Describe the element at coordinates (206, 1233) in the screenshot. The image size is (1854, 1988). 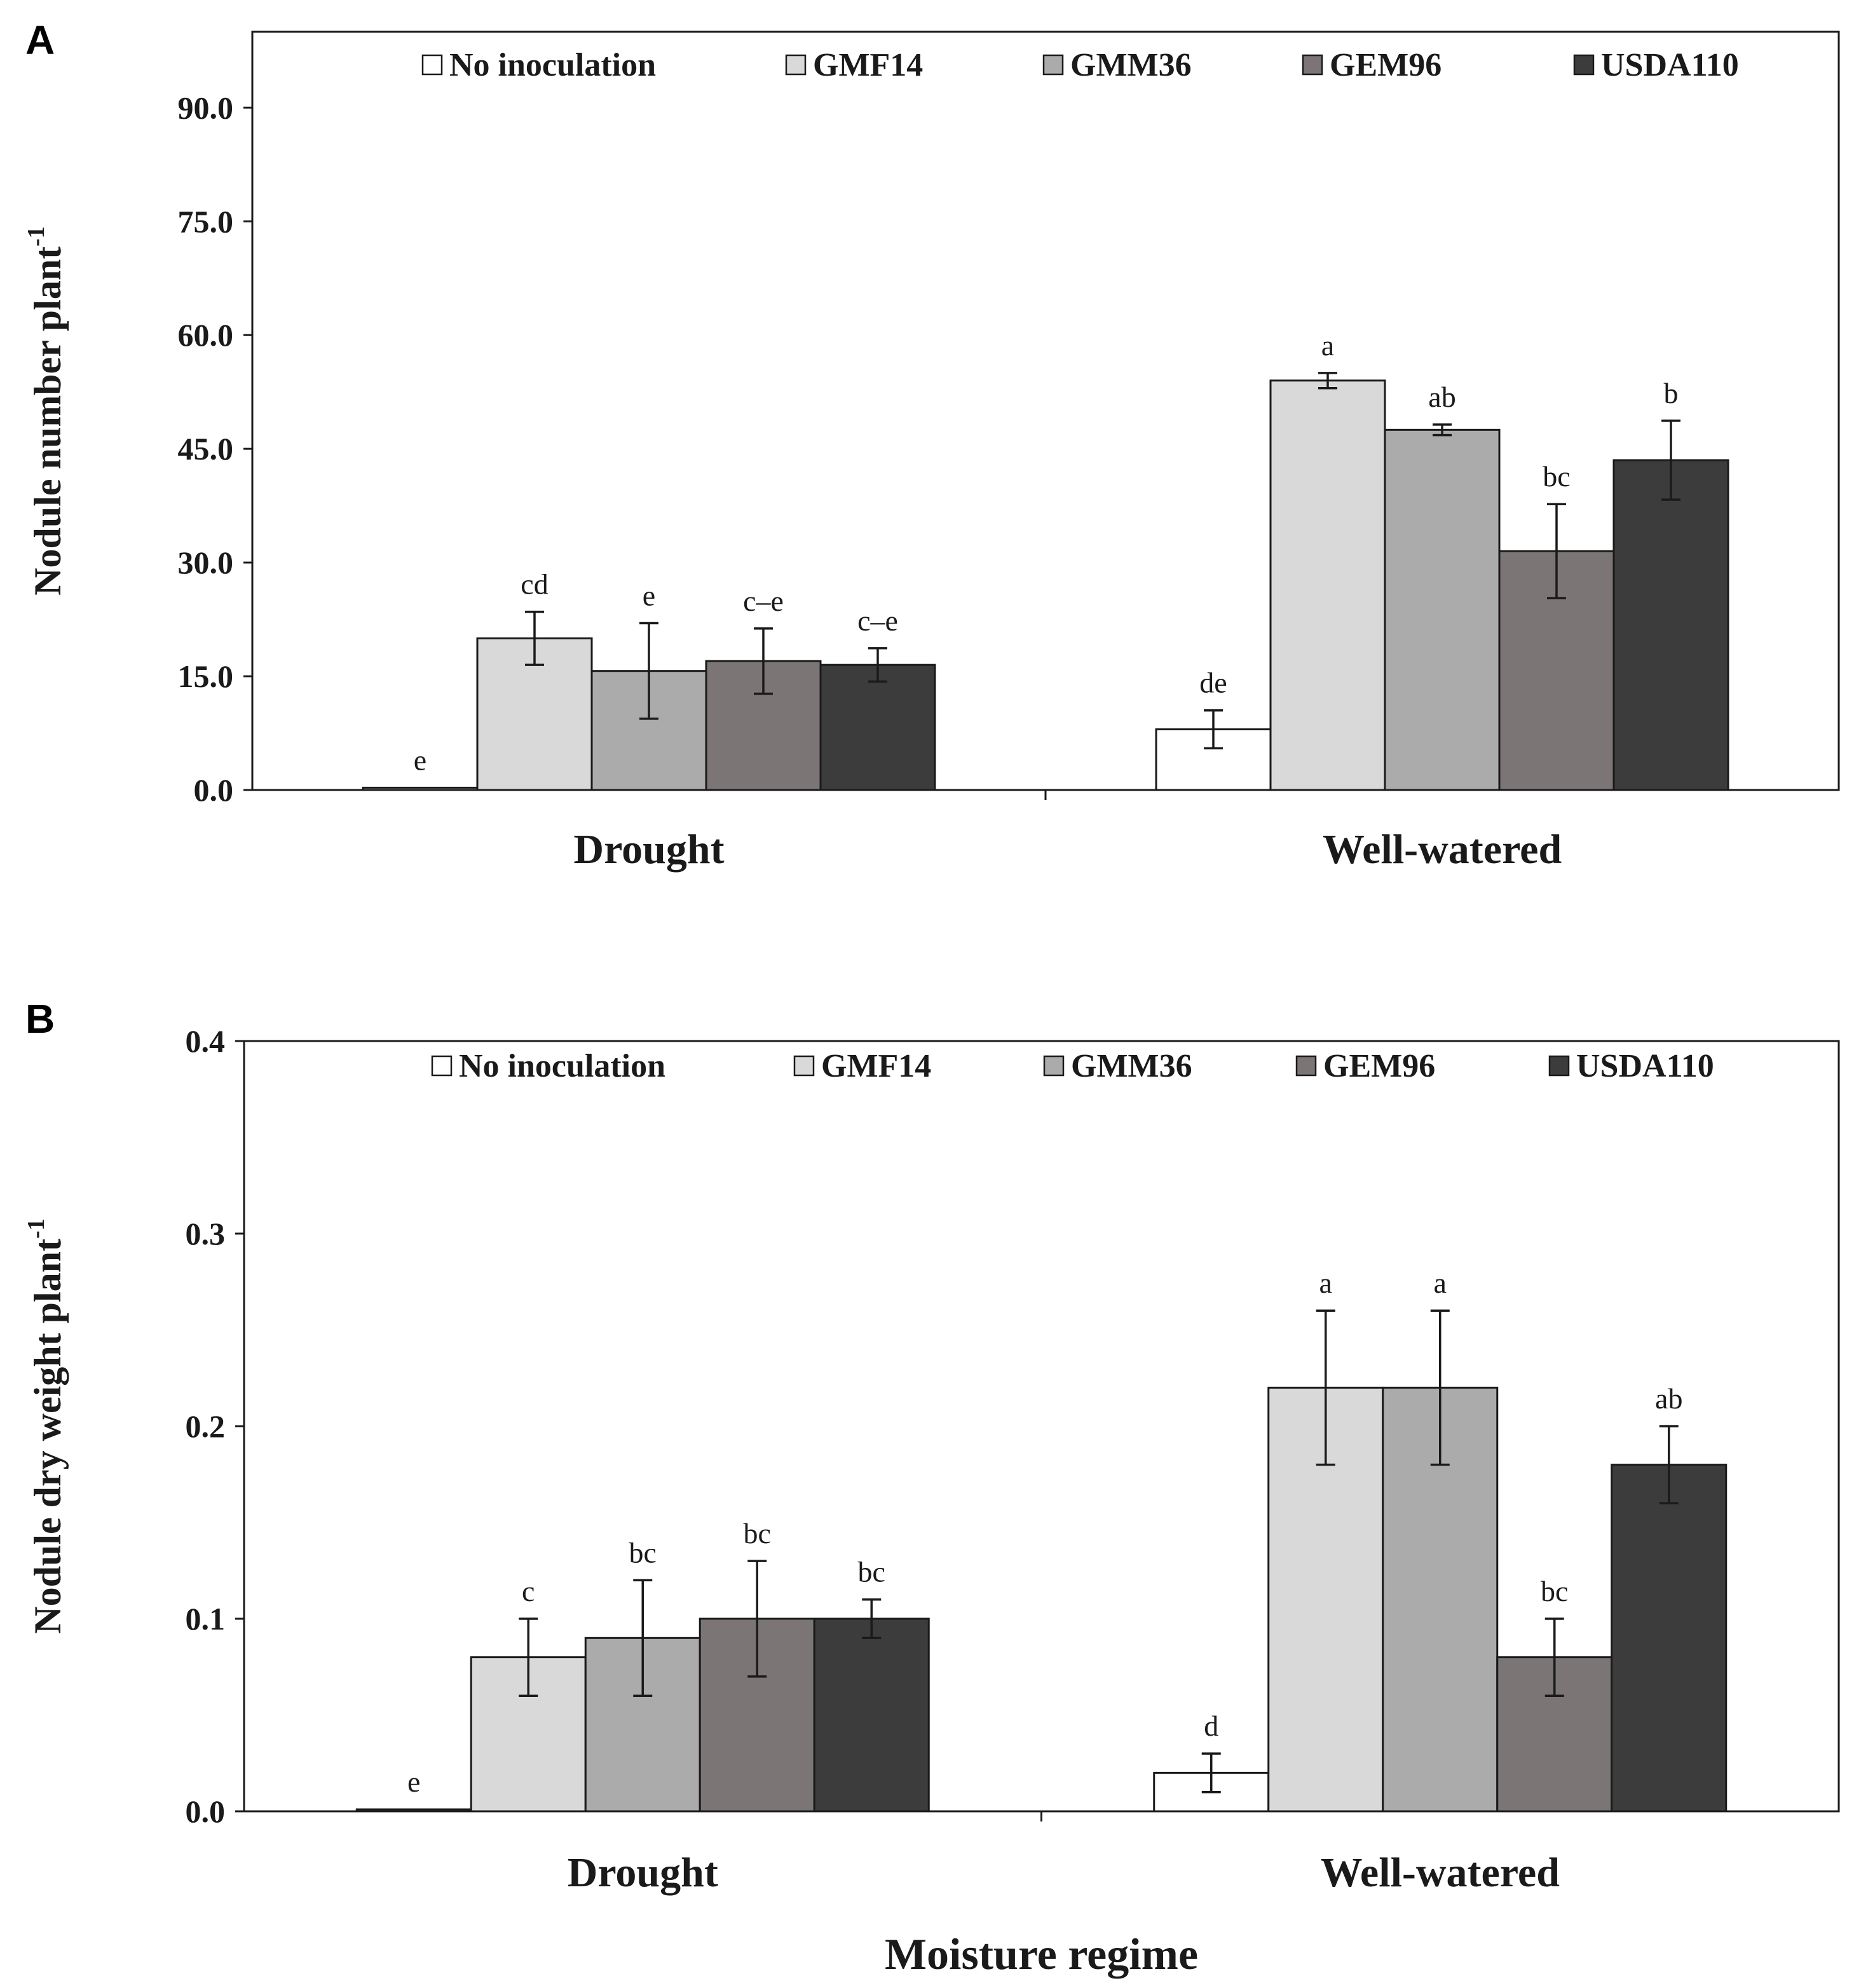
I see `y-tick-label: 0.3` at that location.